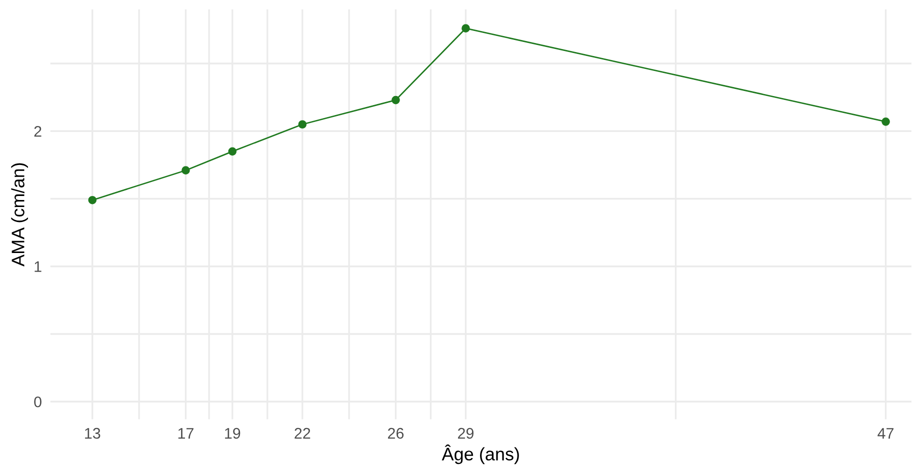  What do you see at coordinates (38, 131) in the screenshot?
I see `y-tick-label: 2` at bounding box center [38, 131].